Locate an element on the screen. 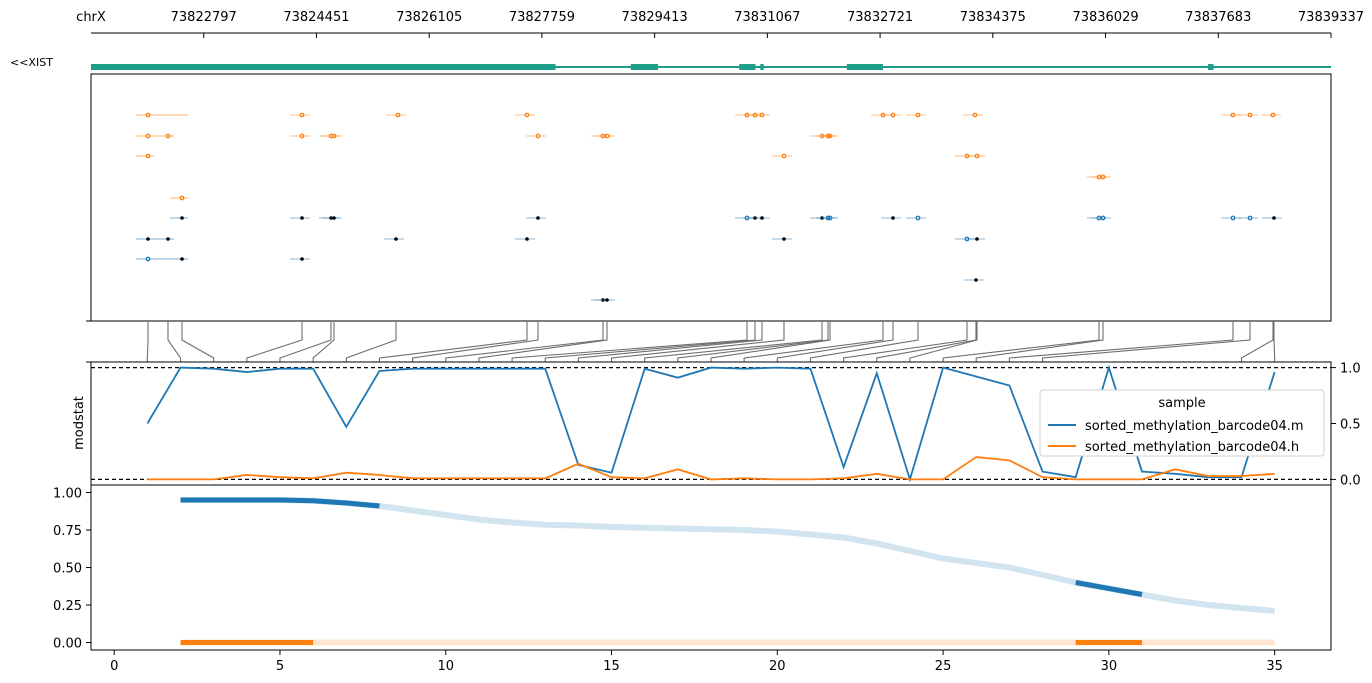  smooth-xtick-label-0: 0 is located at coordinates (114, 666).